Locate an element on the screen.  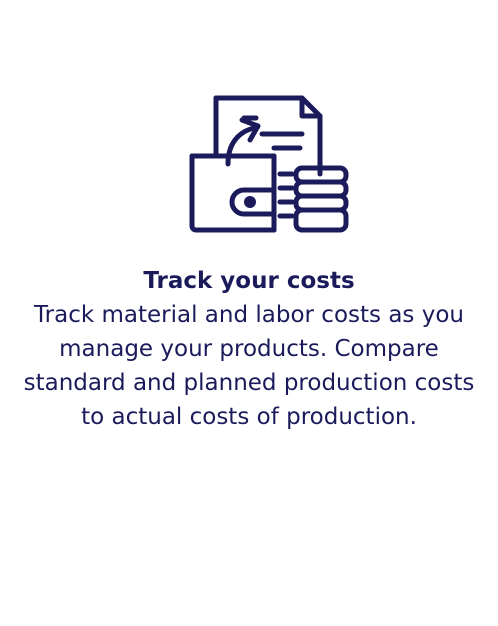
wallet-invoice-coins-icon is located at coordinates (267, 166).